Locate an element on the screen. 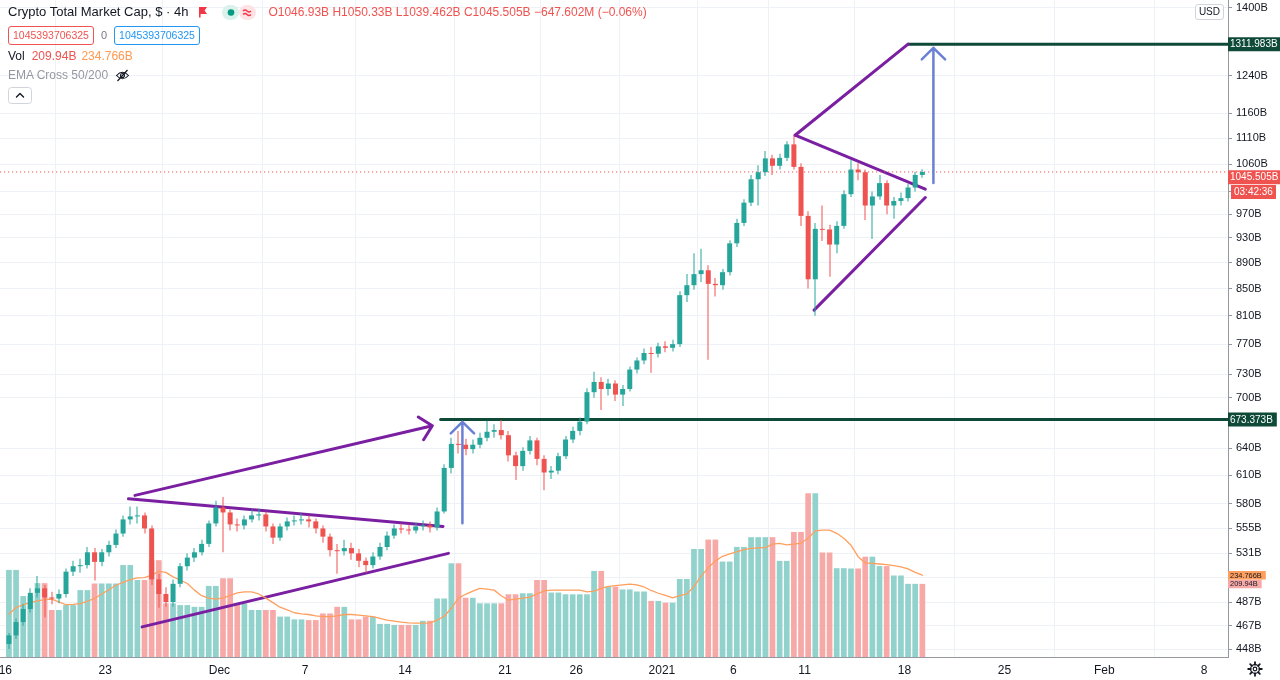  x-tick-label: 26 is located at coordinates (576, 669).